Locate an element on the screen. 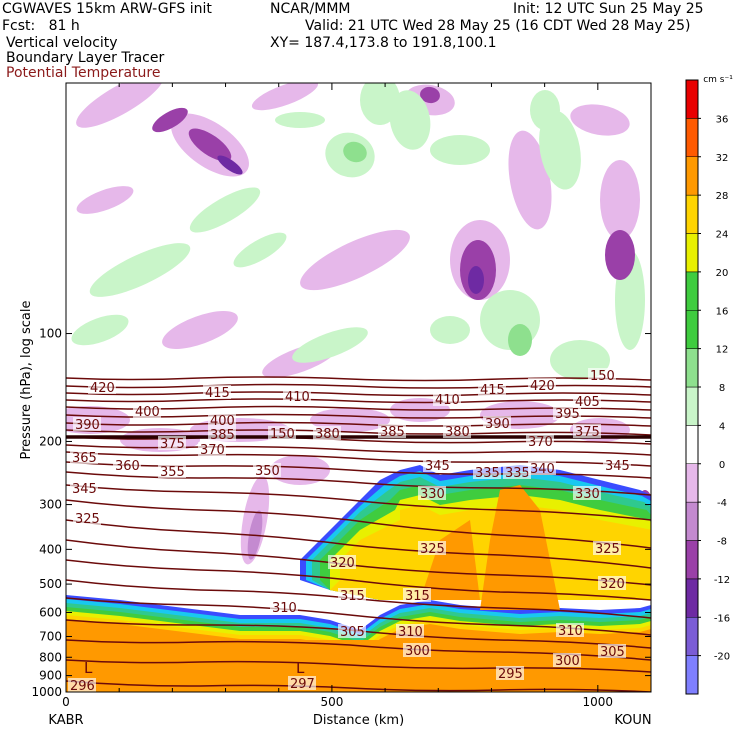  colorbar: -20 -16 -12 -8 -4 0 4 8 12 16 20 24 28 32 36 cm s⁻¹ is located at coordinates (709, 385).